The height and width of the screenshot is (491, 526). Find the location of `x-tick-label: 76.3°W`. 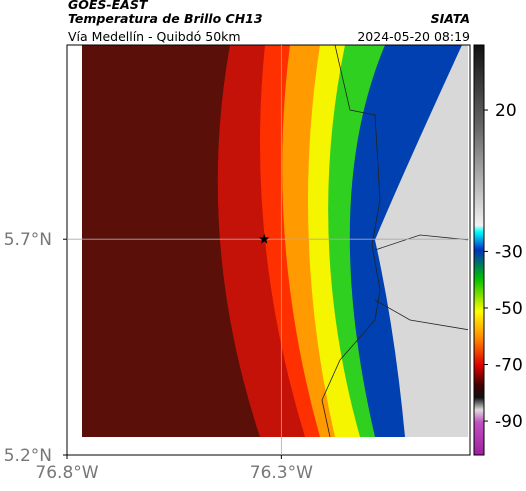

x-tick-label: 76.3°W is located at coordinates (281, 473).